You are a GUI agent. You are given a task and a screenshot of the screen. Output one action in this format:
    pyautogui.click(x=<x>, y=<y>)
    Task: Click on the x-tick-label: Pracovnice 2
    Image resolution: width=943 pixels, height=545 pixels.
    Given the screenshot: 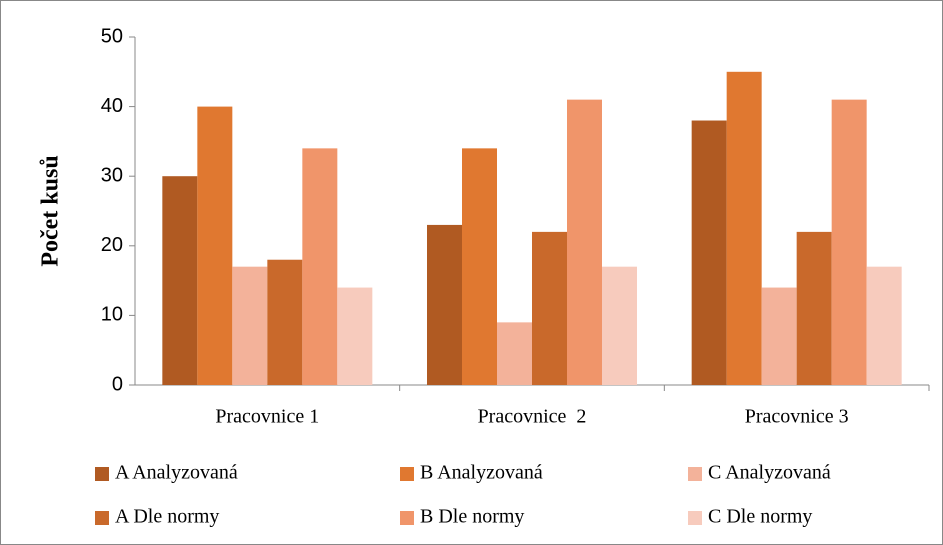 What is the action you would take?
    pyautogui.click(x=532, y=417)
    